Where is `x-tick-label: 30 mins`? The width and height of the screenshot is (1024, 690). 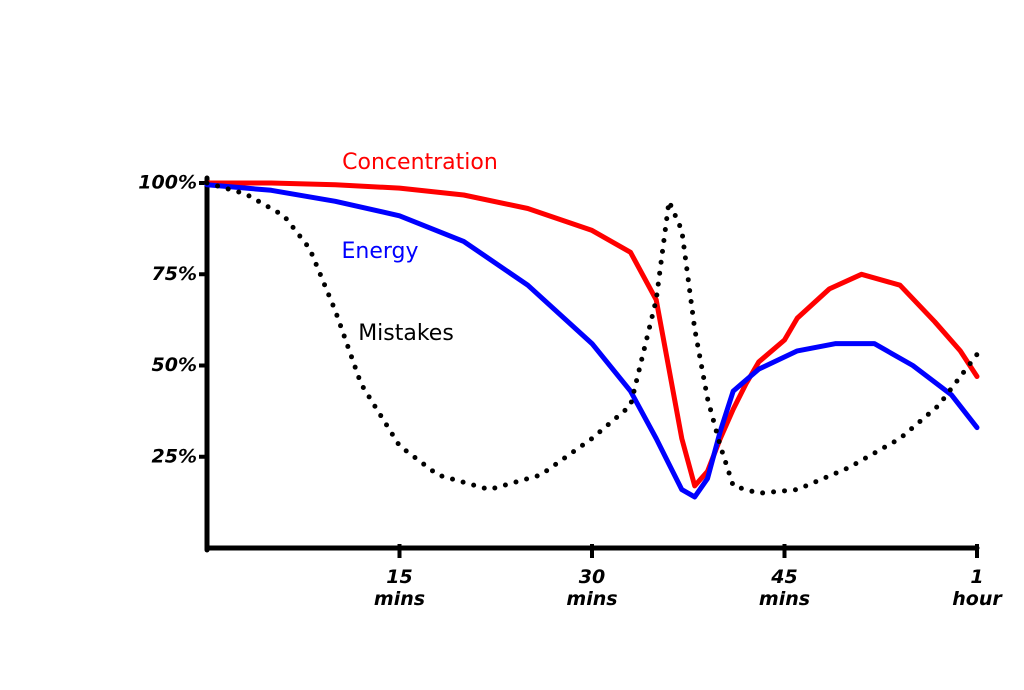
x-tick-label: 30 mins is located at coordinates (592, 588).